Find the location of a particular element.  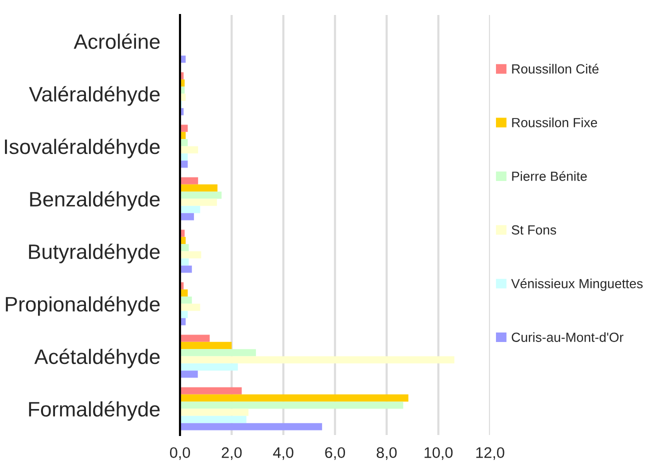

y-tick-label: Propionaldéhyde is located at coordinates (83, 306).